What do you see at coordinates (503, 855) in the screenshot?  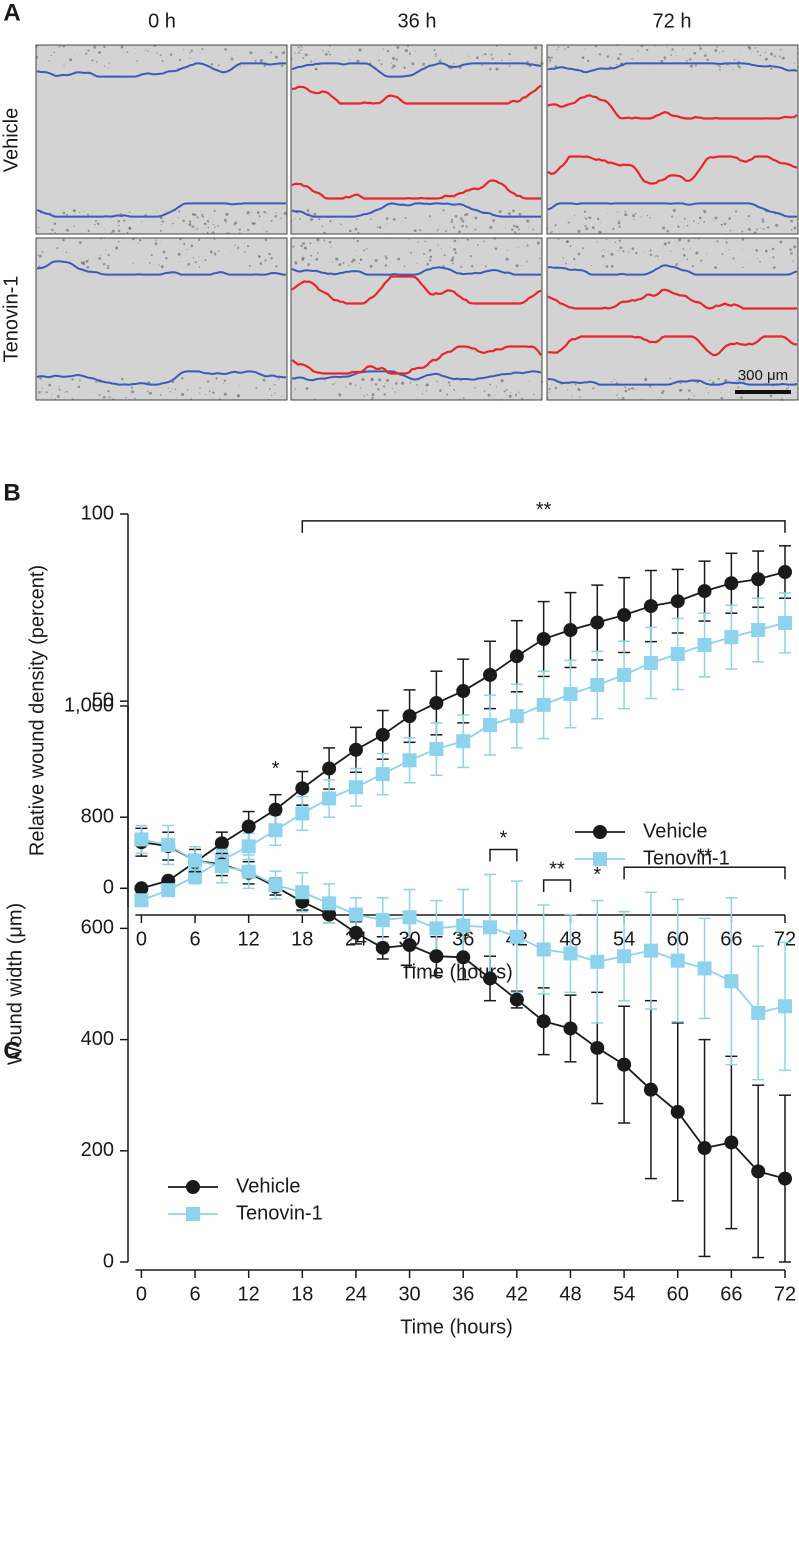 I see `significance-bracket` at bounding box center [503, 855].